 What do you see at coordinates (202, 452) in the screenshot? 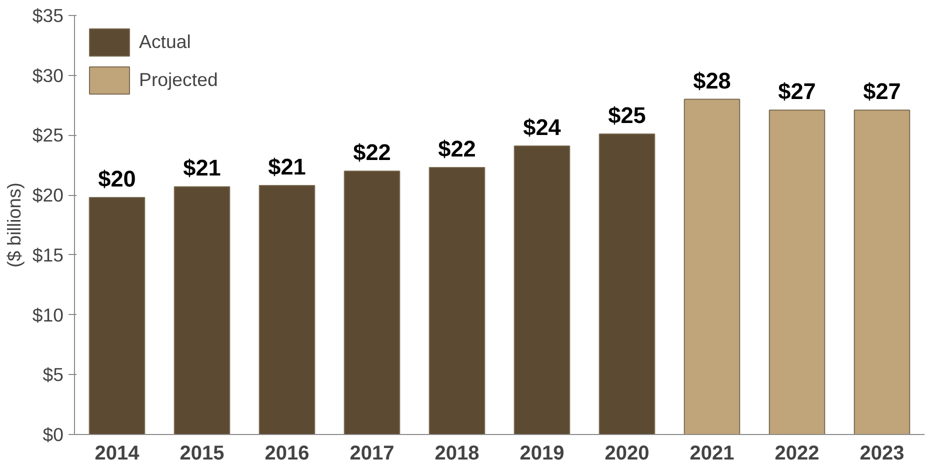
I see `x-tick-label: 2015` at bounding box center [202, 452].